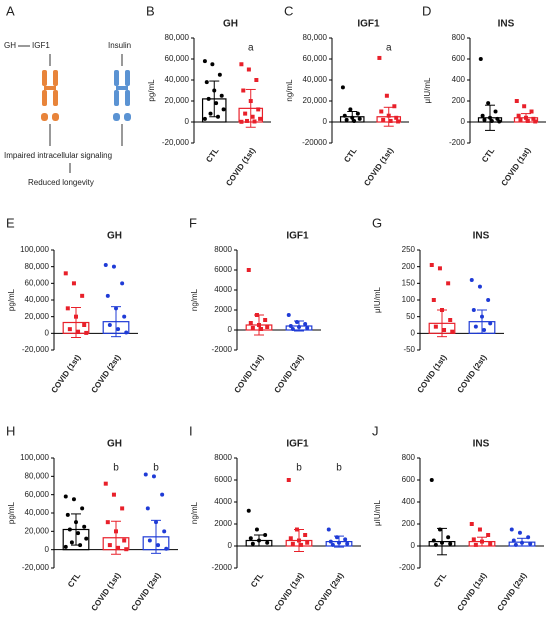 This screenshot has width=550, height=635. What do you see at coordinates (10, 10) in the screenshot?
I see `panel-letter: A` at bounding box center [10, 10].